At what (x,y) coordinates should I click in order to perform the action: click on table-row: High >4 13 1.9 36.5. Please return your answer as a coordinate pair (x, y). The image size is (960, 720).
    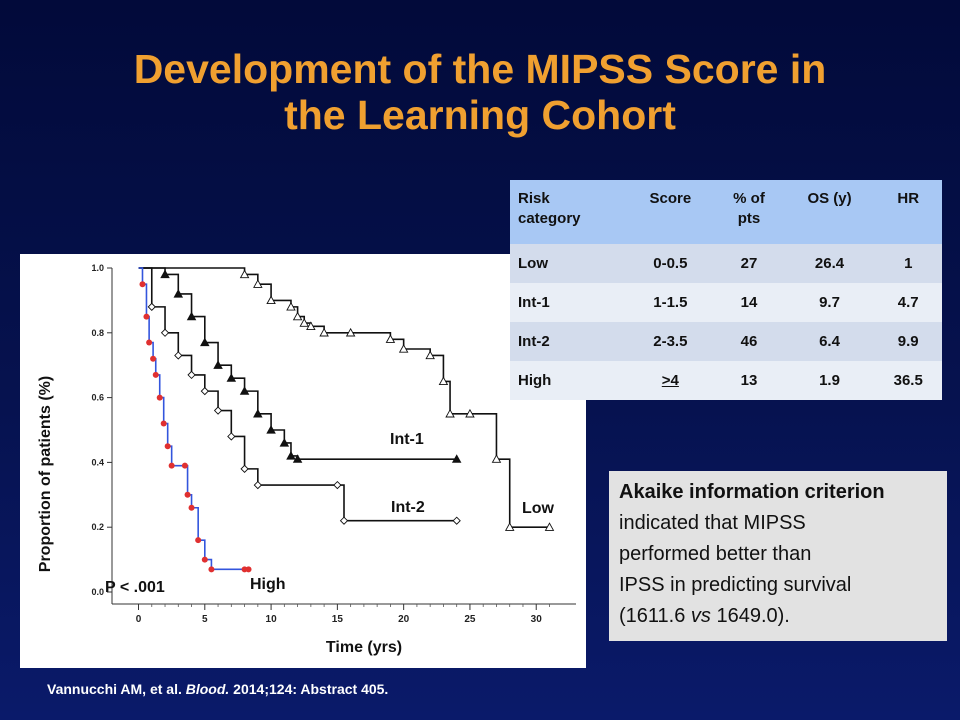
    Looking at the image, I should click on (726, 380).